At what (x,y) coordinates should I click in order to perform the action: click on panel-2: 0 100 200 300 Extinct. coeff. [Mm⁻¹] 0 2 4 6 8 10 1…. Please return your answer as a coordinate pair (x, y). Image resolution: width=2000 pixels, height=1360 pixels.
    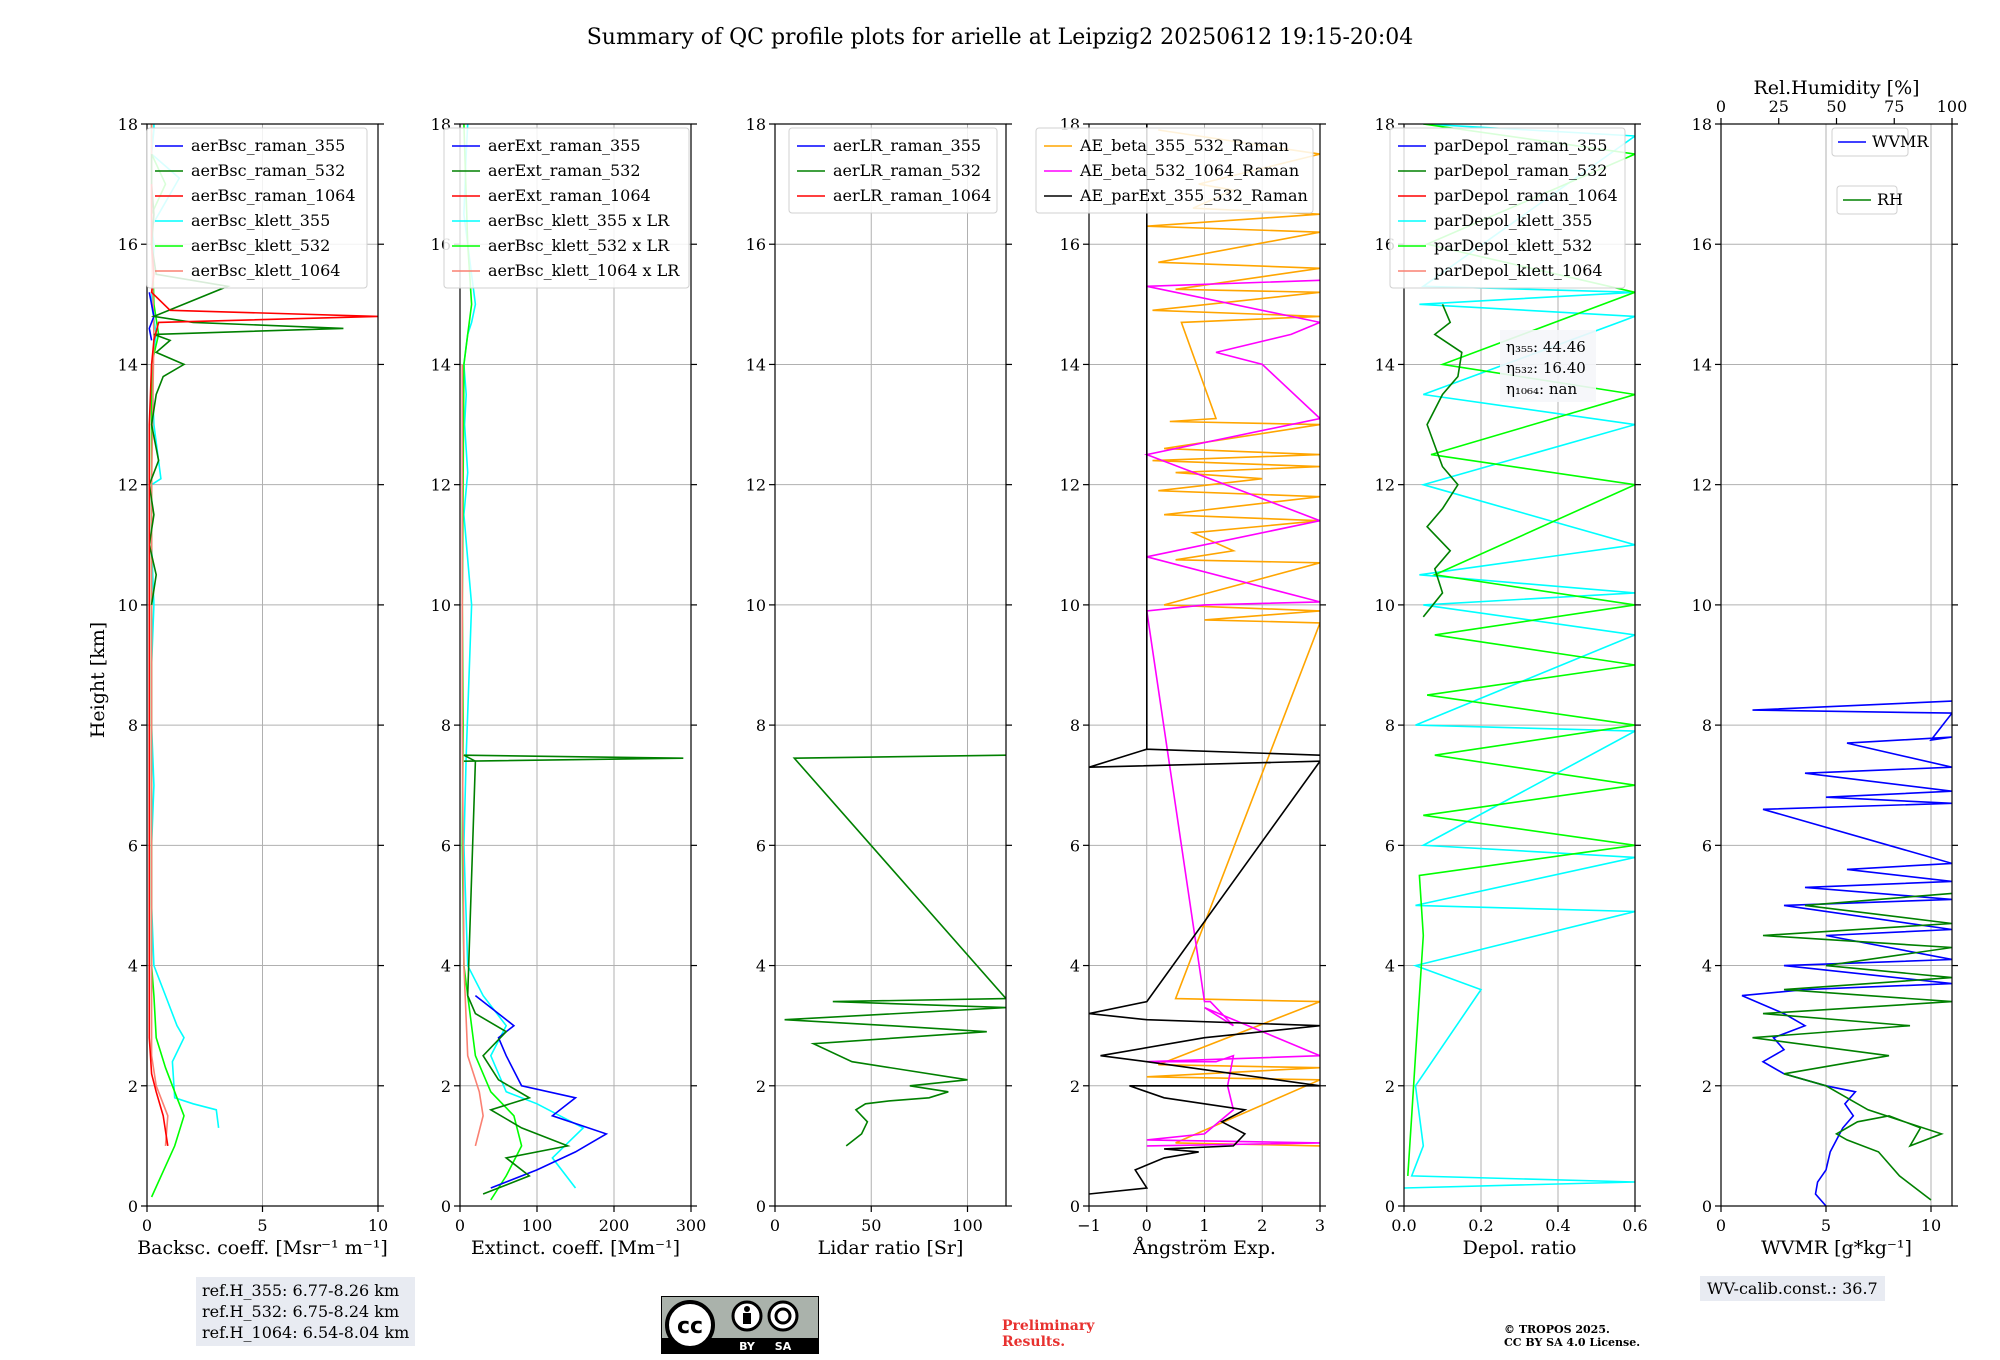
    Looking at the image, I should click on (569, 687).